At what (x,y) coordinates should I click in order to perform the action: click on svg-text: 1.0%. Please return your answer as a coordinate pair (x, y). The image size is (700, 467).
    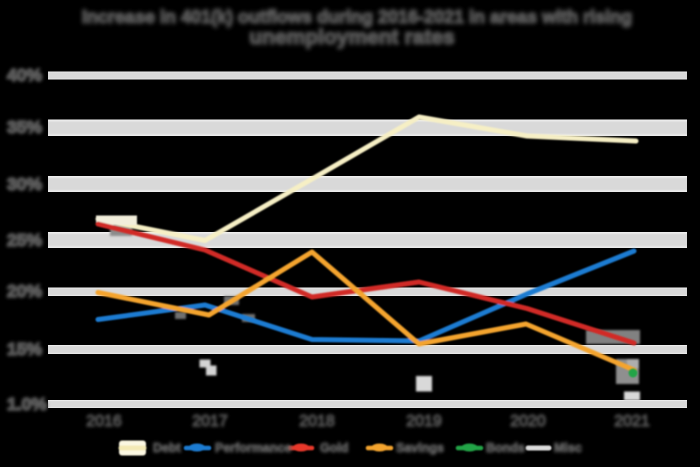
    Looking at the image, I should click on (27, 404).